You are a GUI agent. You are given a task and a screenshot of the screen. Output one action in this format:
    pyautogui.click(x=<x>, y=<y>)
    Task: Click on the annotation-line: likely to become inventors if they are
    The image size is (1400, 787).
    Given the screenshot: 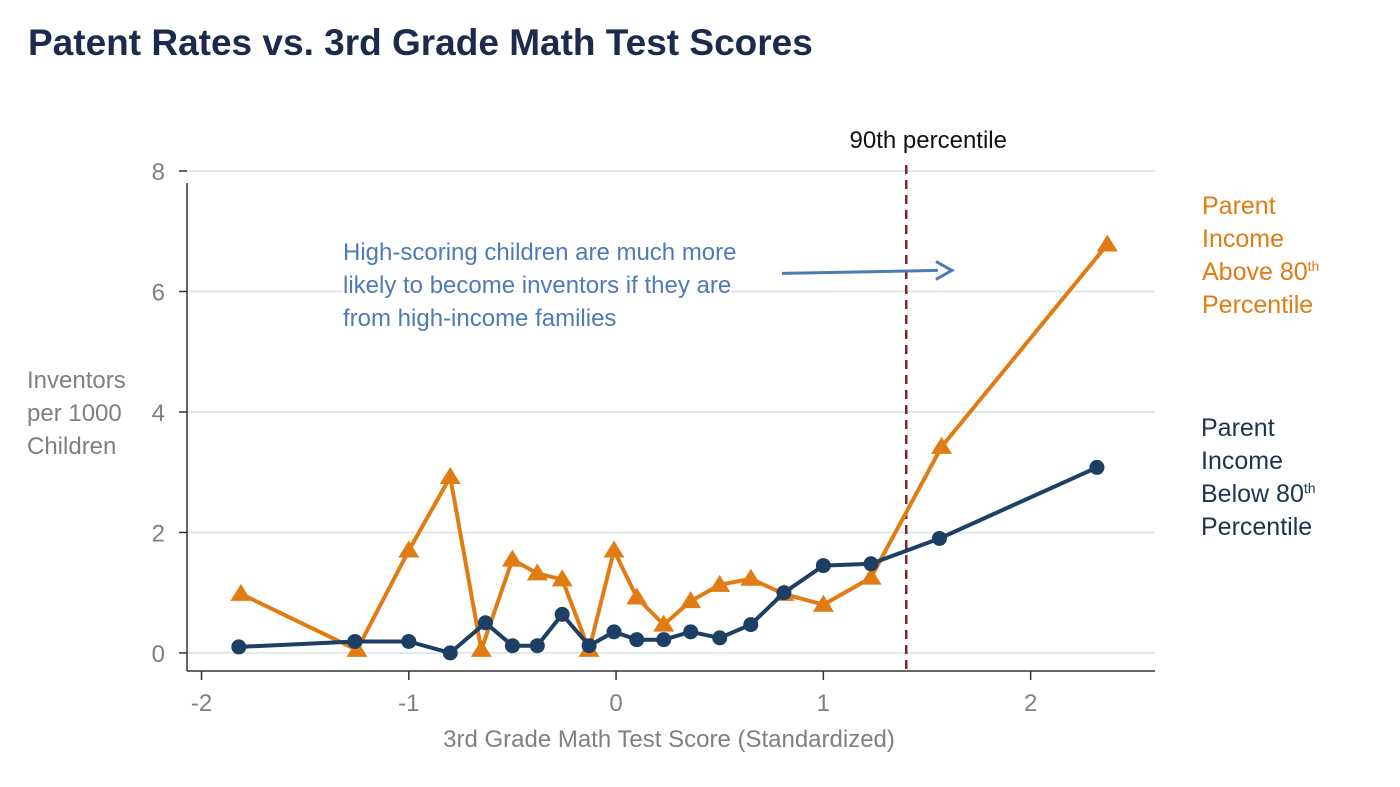 What is the action you would take?
    pyautogui.click(x=537, y=285)
    